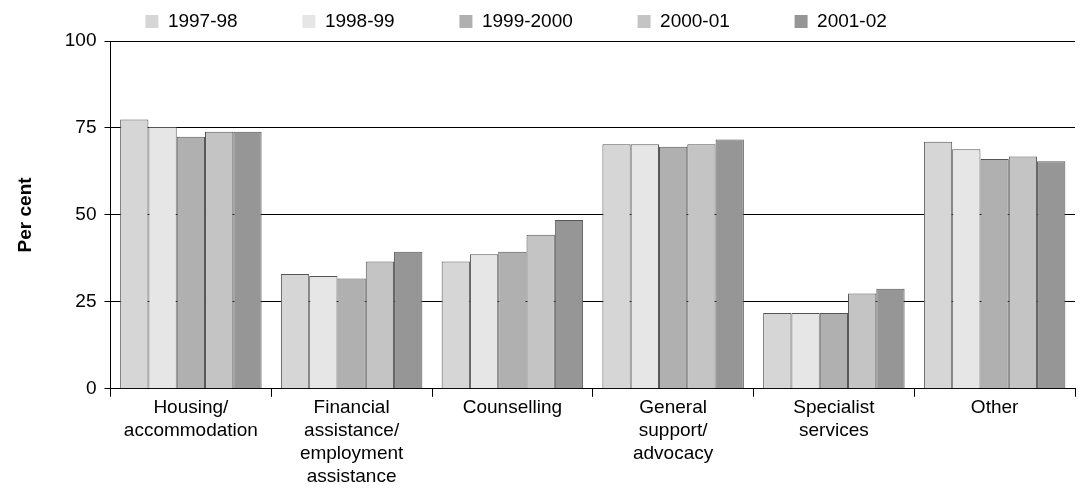 Image resolution: width=1081 pixels, height=490 pixels. Describe the element at coordinates (91, 388) in the screenshot. I see `y-tick-label: 0` at that location.